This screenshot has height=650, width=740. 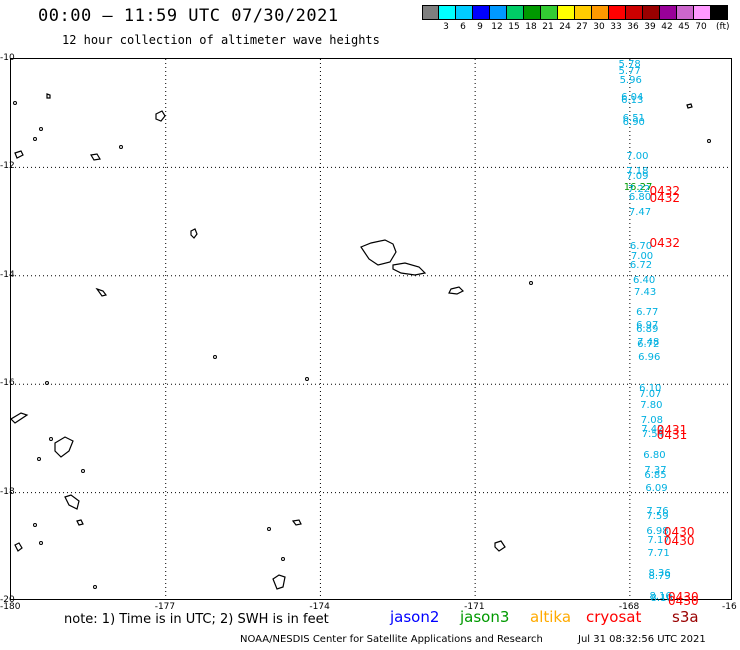 What do you see at coordinates (640, 212) in the screenshot?
I see `wave-height-label: 7.47` at bounding box center [640, 212].